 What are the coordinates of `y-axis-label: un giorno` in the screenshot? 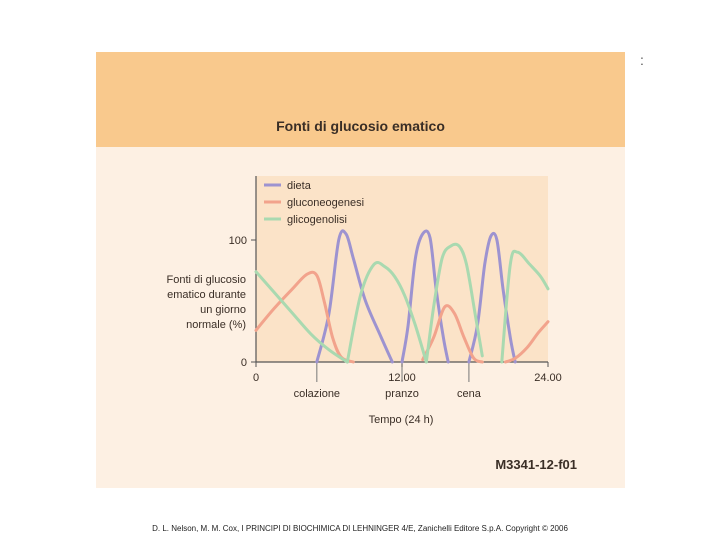 It's located at (223, 310).